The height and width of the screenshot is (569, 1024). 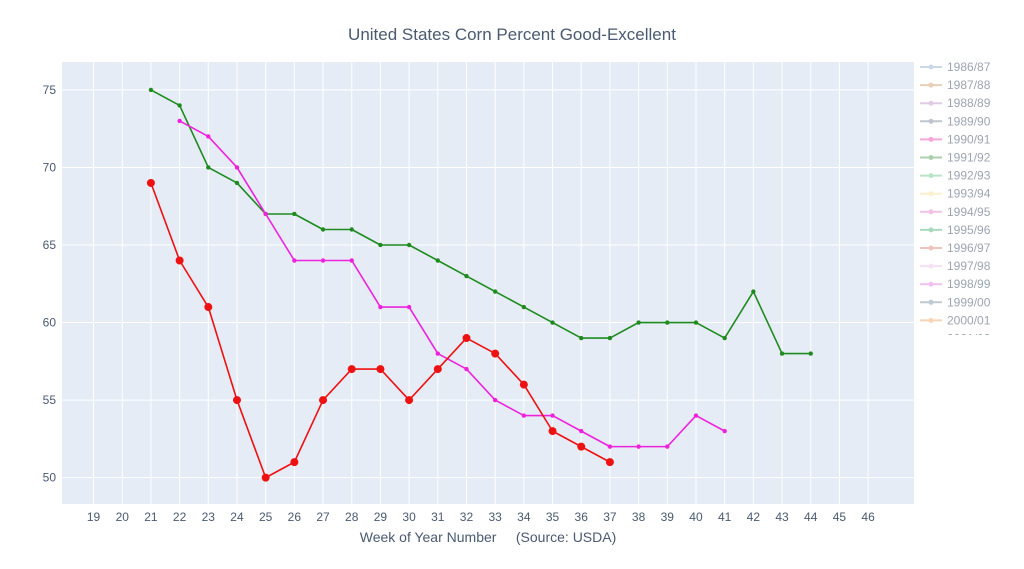 I want to click on legend-item: 2000/01, so click(x=955, y=320).